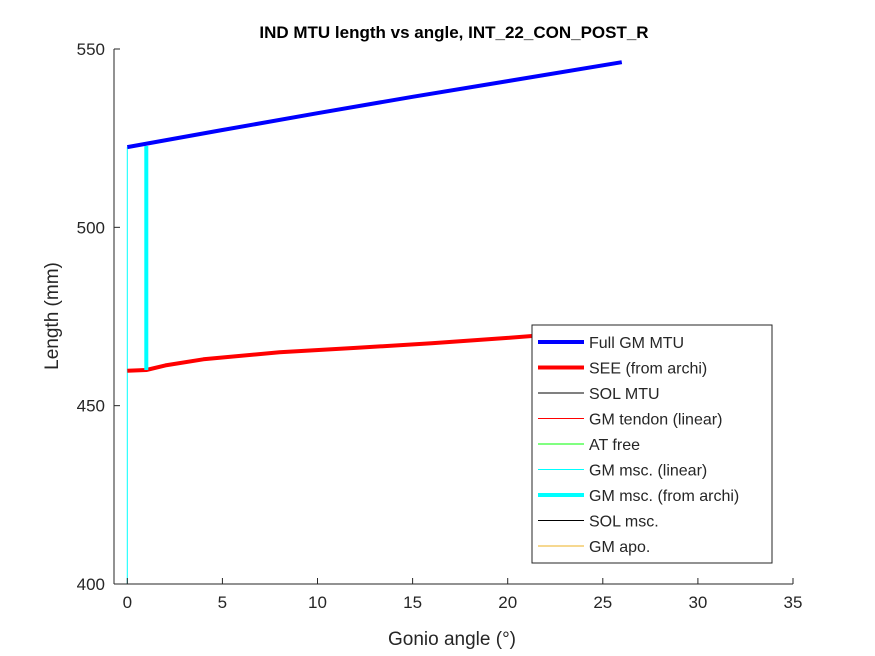 The image size is (875, 656). I want to click on y-ticks: 400 450 500 550, so click(98, 317).